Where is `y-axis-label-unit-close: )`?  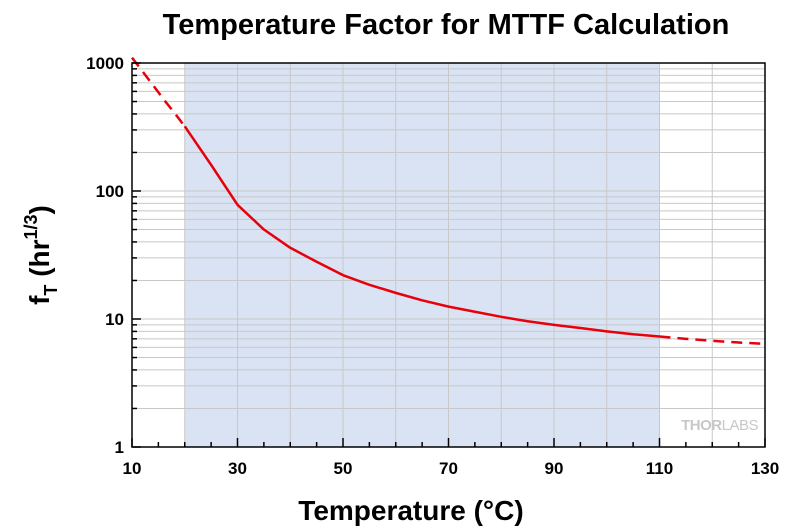
y-axis-label-unit-close: ) is located at coordinates (39, 209).